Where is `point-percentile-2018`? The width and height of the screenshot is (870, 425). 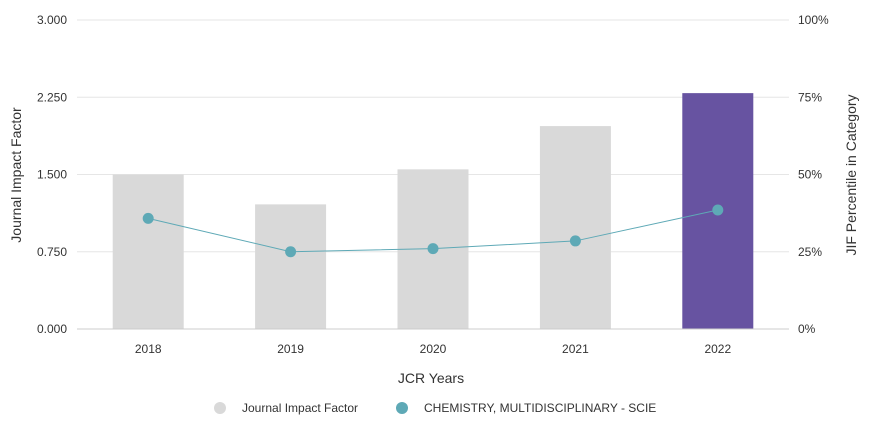 point-percentile-2018 is located at coordinates (148, 218).